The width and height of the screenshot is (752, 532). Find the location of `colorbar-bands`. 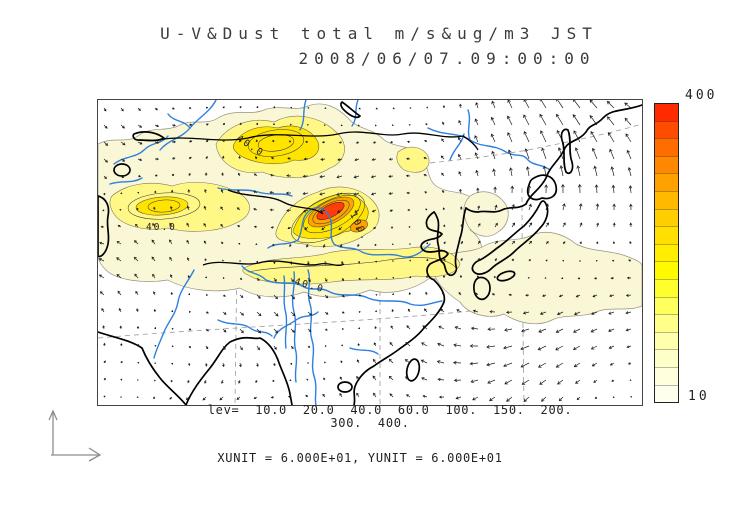

colorbar-bands is located at coordinates (666, 253).